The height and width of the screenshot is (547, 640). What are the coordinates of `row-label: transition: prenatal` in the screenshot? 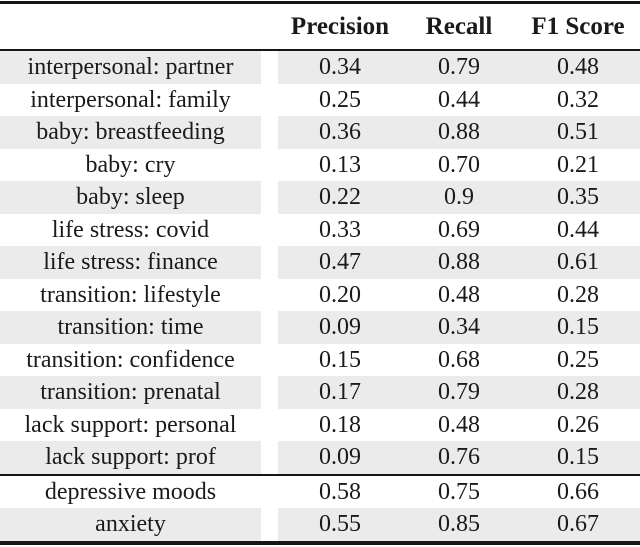 It's located at (130, 392).